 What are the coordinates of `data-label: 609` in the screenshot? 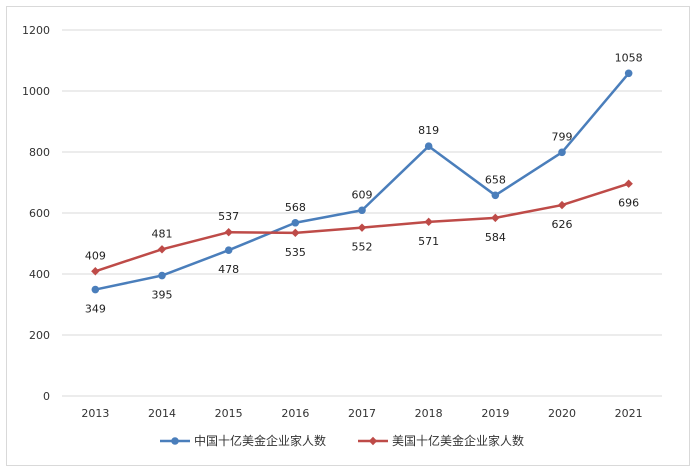 It's located at (362, 194).